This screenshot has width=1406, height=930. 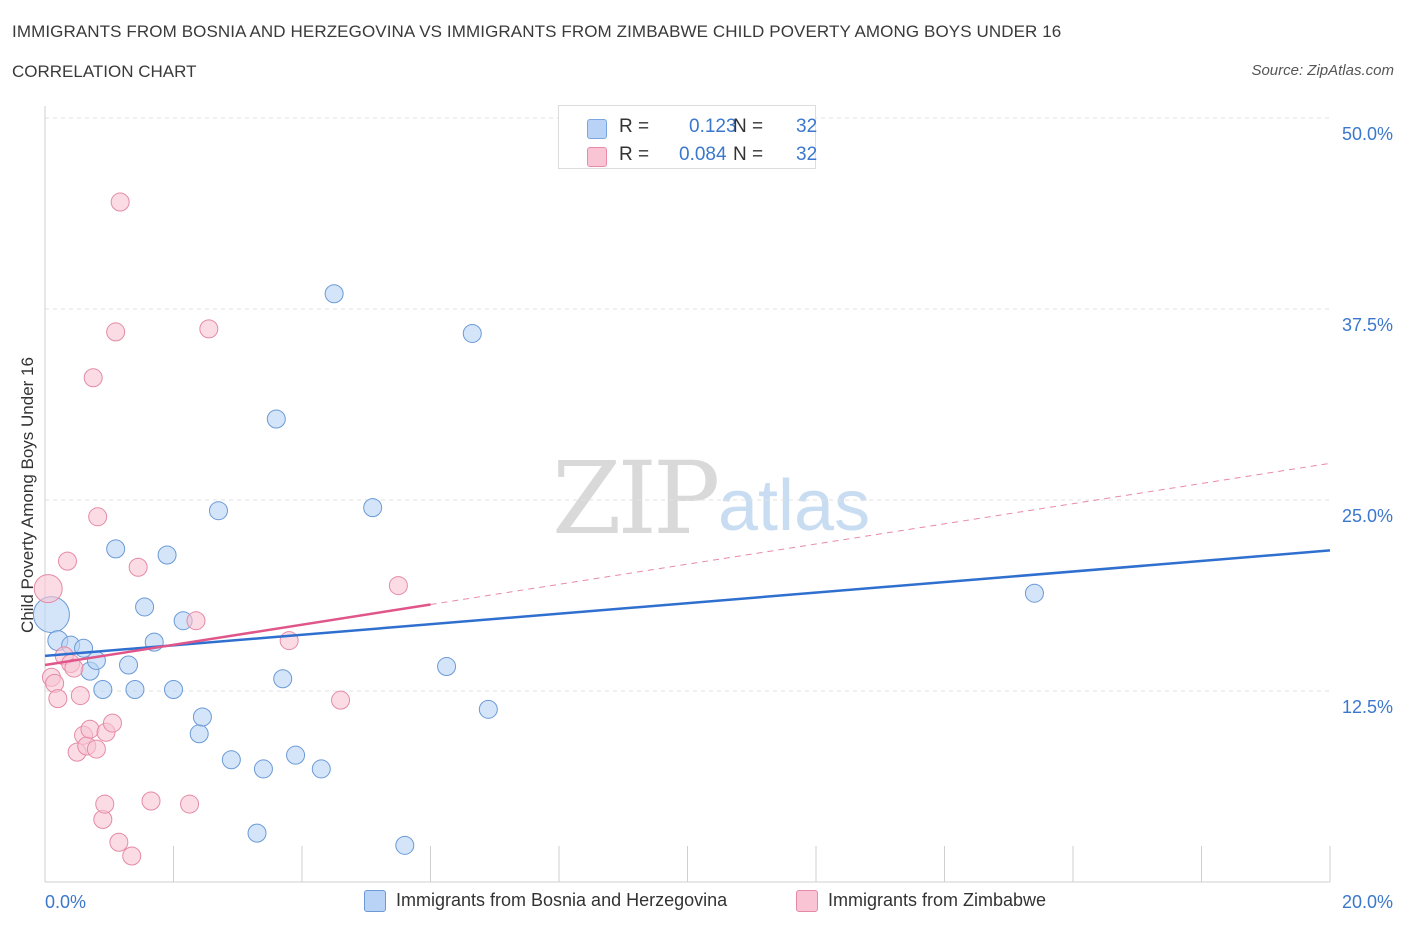 I want to click on series-label-bosnia: Immigrants from Bosnia and Herzegovina, so click(x=562, y=900).